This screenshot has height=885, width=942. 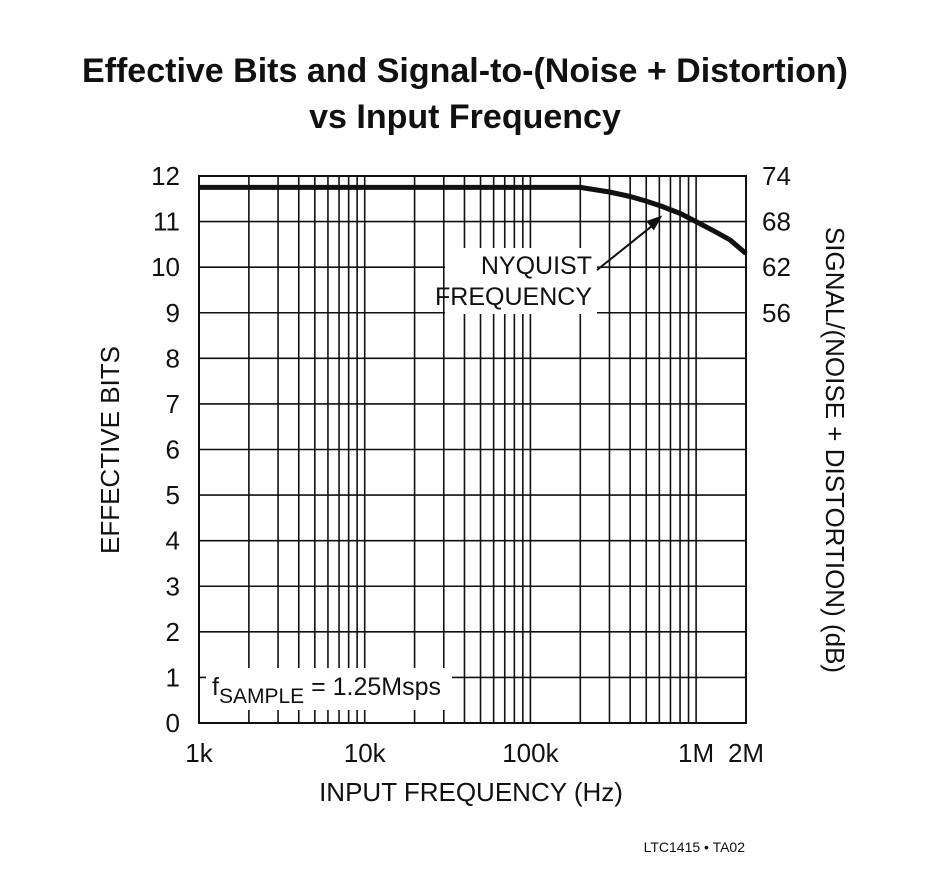 I want to click on y-tick-label: 6, so click(x=173, y=450).